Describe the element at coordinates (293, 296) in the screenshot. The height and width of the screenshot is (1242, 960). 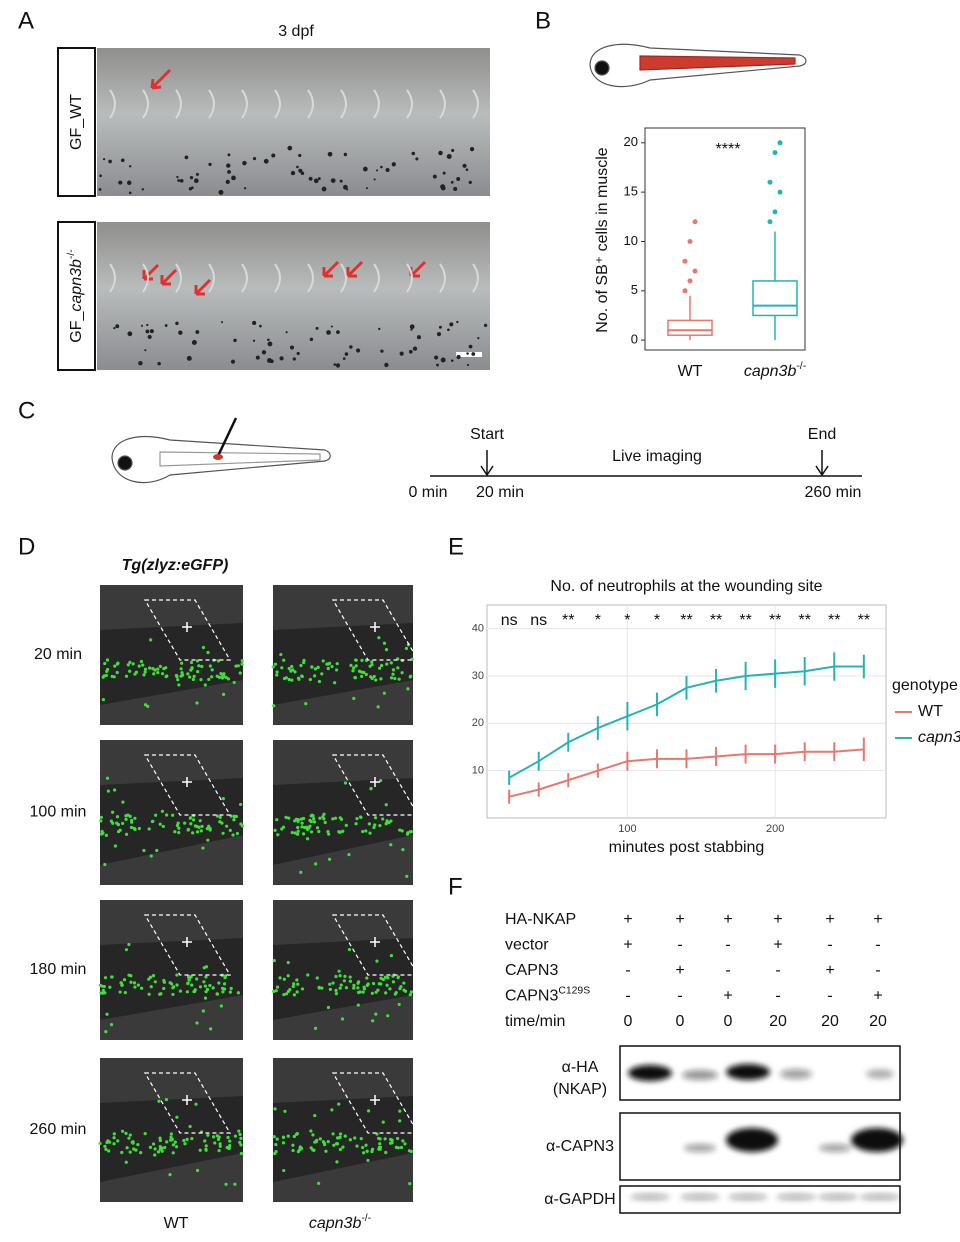
I see `micrograph` at that location.